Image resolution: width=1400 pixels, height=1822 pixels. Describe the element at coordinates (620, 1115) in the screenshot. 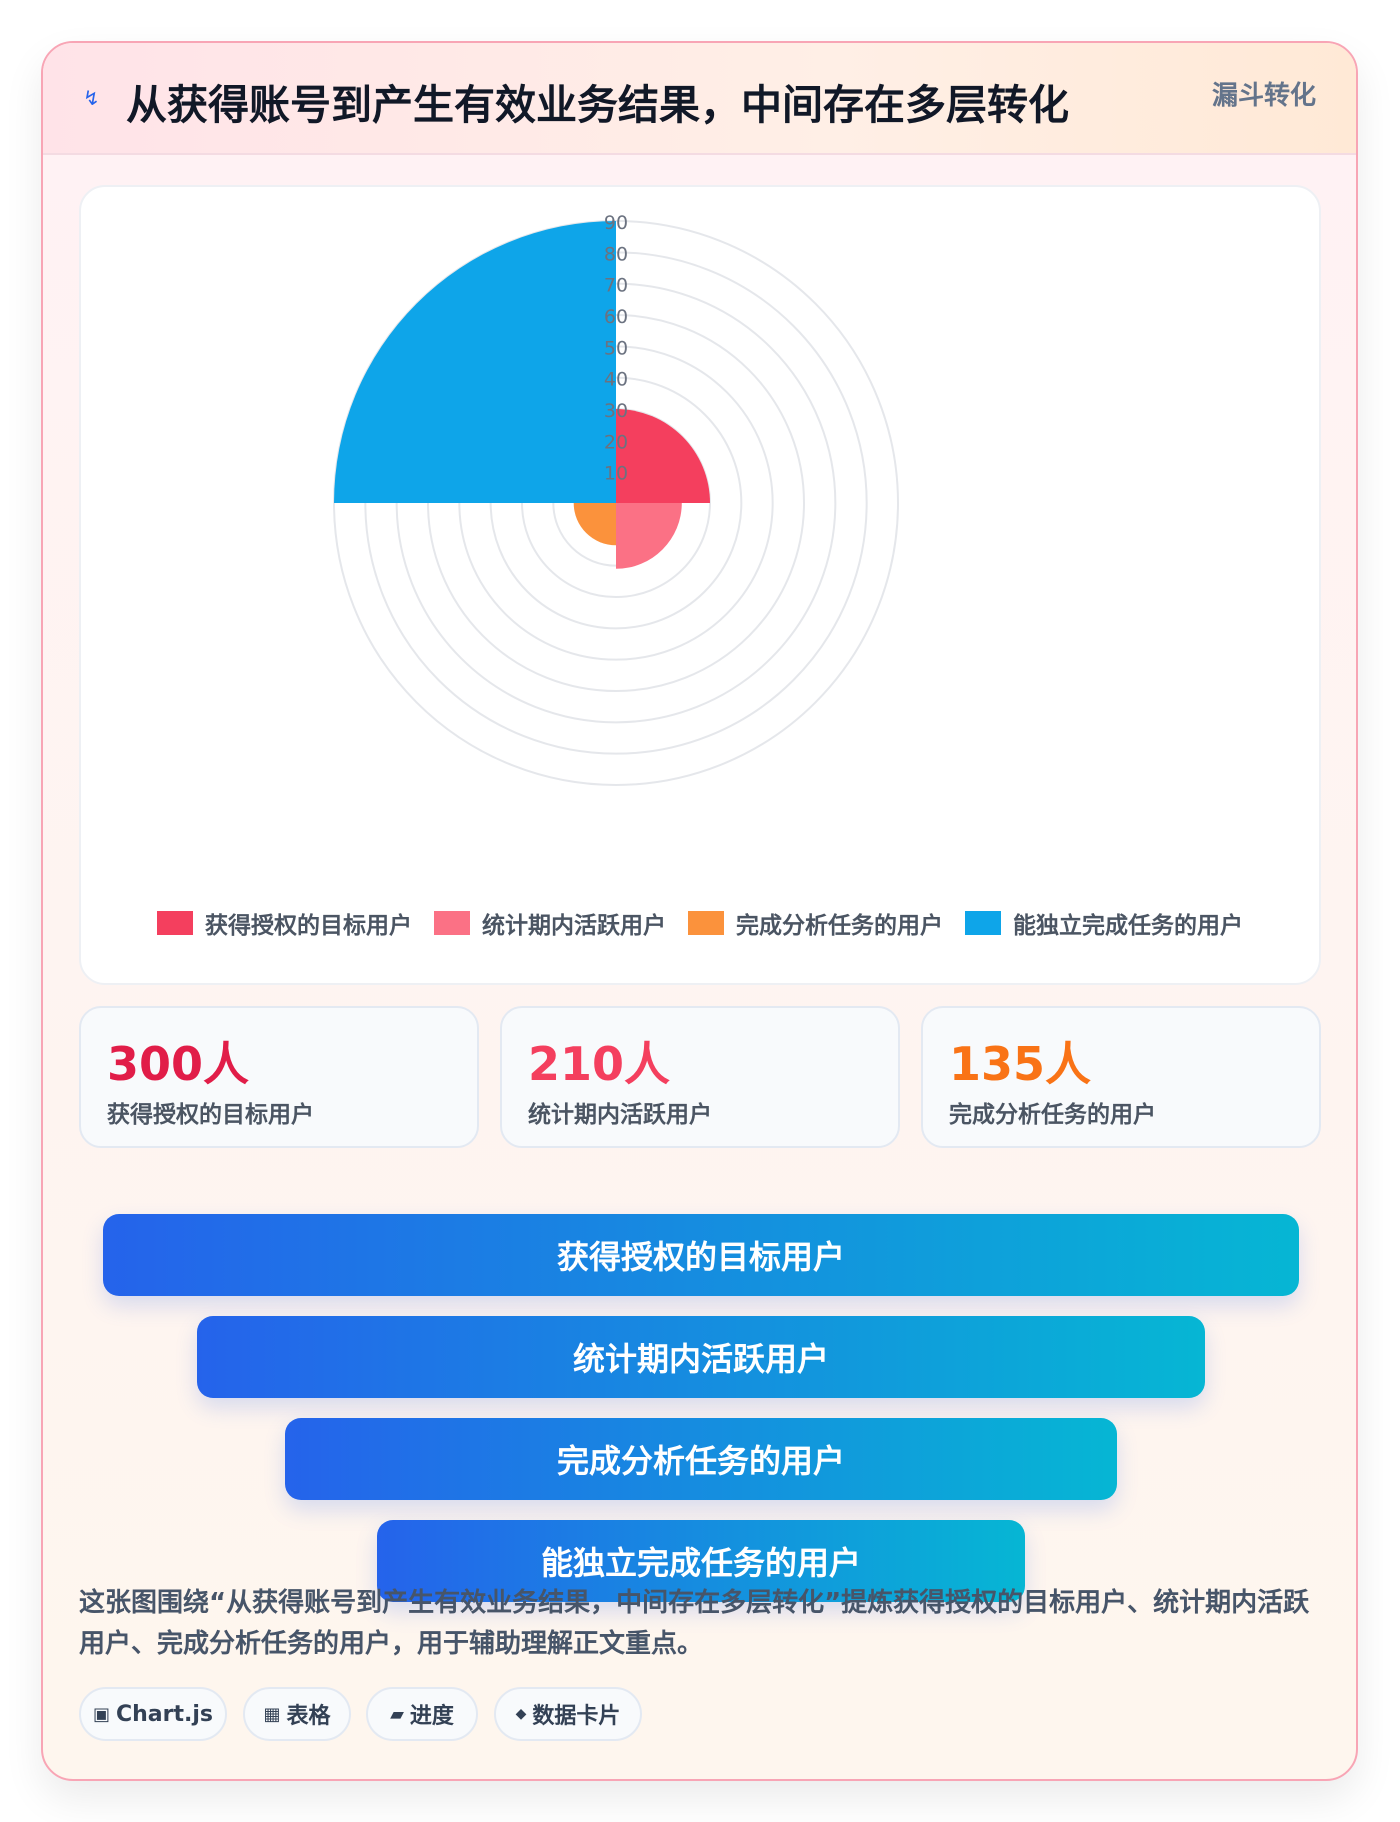

I see `stat-label: 统计期内活跃用户` at that location.